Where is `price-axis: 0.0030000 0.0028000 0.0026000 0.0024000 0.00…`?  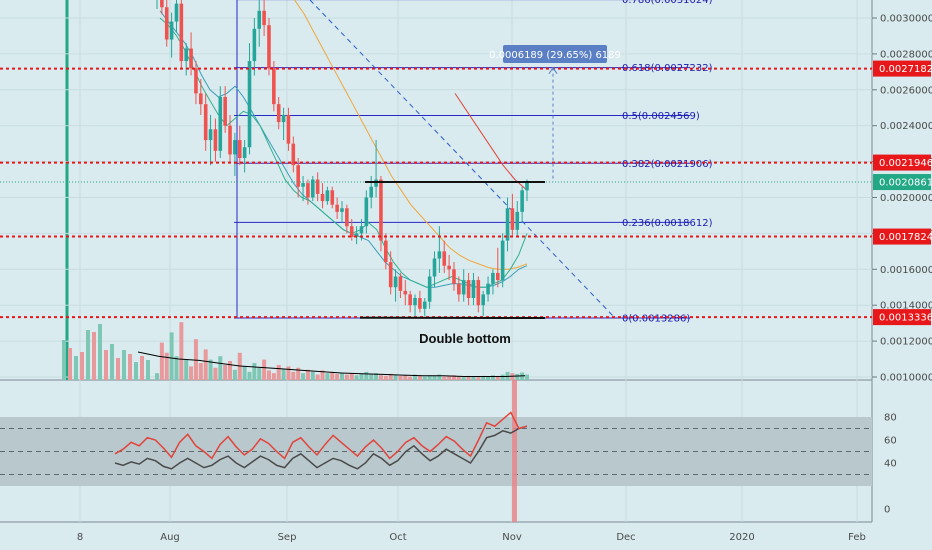 price-axis: 0.0030000 0.0028000 0.0026000 0.0024000 0.00… is located at coordinates (902, 265).